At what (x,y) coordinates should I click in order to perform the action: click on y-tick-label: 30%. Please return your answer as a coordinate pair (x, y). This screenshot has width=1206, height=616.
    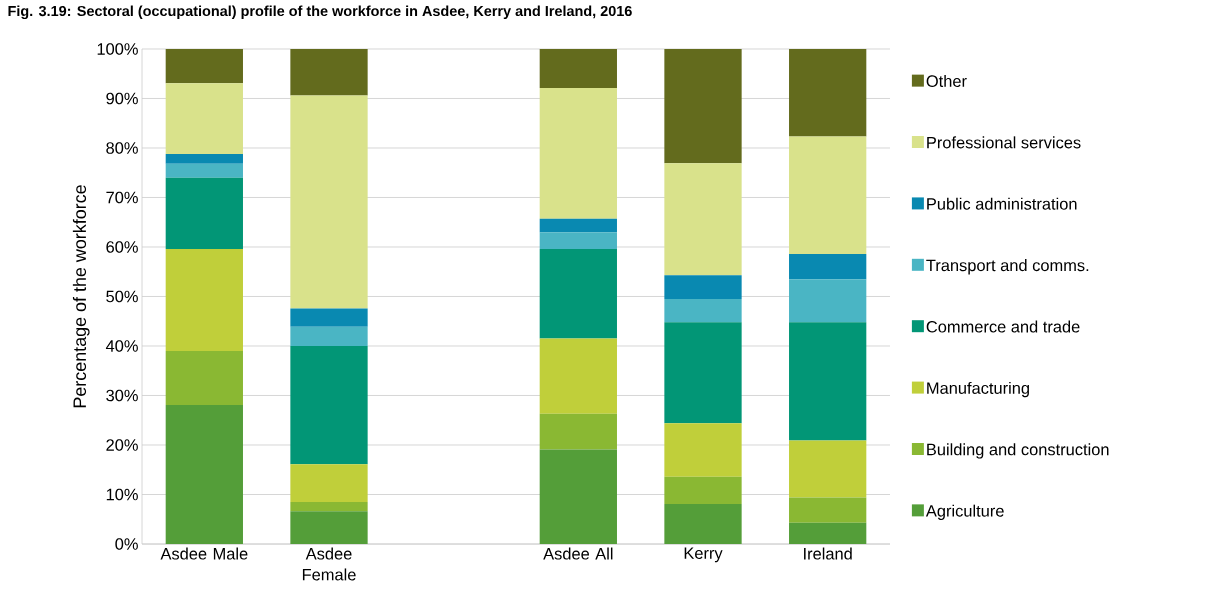
    Looking at the image, I should click on (122, 395).